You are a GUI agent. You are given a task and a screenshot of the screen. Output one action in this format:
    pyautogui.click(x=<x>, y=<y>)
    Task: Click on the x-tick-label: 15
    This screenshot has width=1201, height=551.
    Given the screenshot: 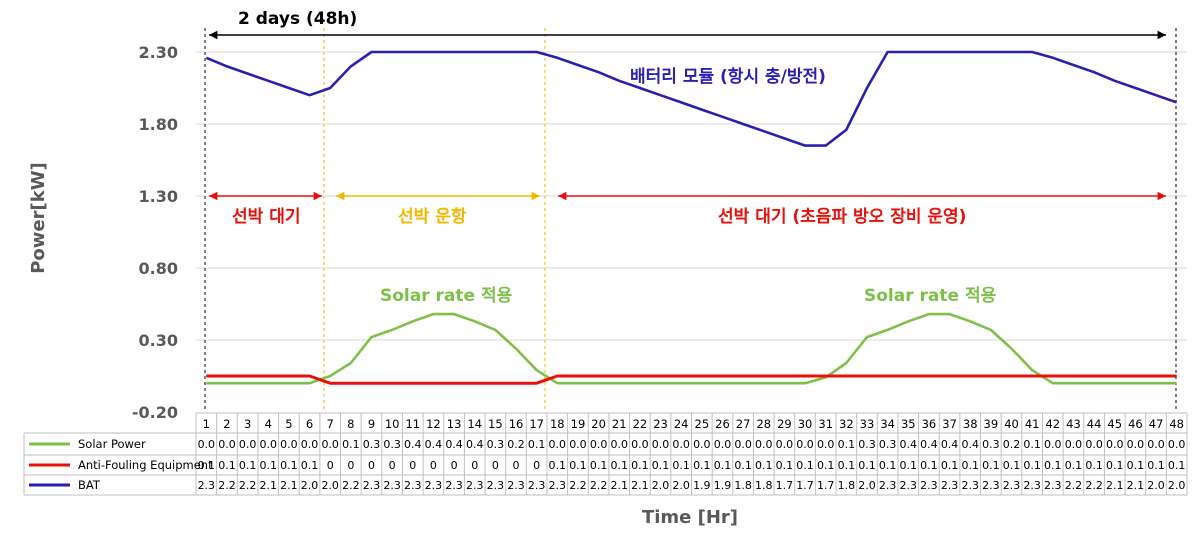 What is the action you would take?
    pyautogui.click(x=495, y=424)
    